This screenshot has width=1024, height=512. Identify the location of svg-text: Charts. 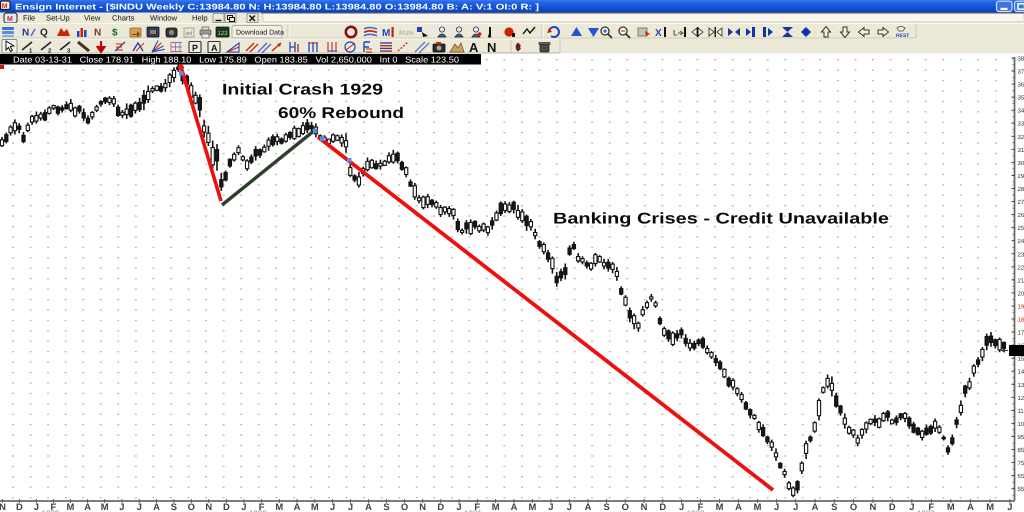
(123, 18).